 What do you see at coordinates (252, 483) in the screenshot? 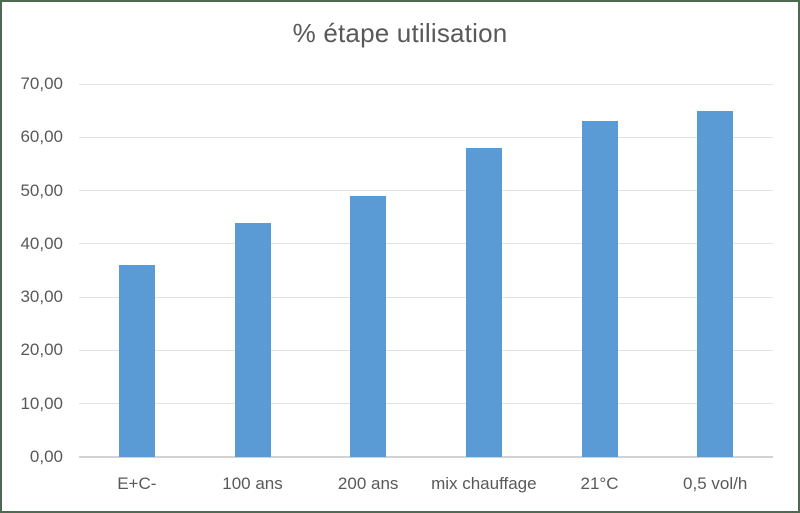
I see `x-category-label: 100 ans` at bounding box center [252, 483].